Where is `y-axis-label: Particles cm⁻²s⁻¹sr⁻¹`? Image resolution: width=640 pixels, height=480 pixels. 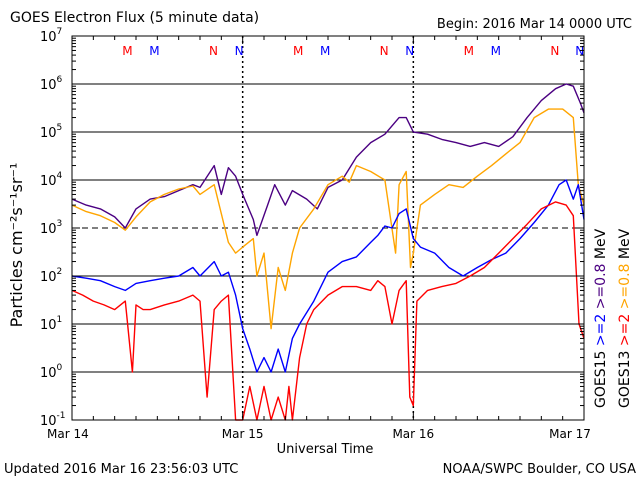 y-axis-label: Particles cm⁻²s⁻¹sr⁻¹ is located at coordinates (16, 245).